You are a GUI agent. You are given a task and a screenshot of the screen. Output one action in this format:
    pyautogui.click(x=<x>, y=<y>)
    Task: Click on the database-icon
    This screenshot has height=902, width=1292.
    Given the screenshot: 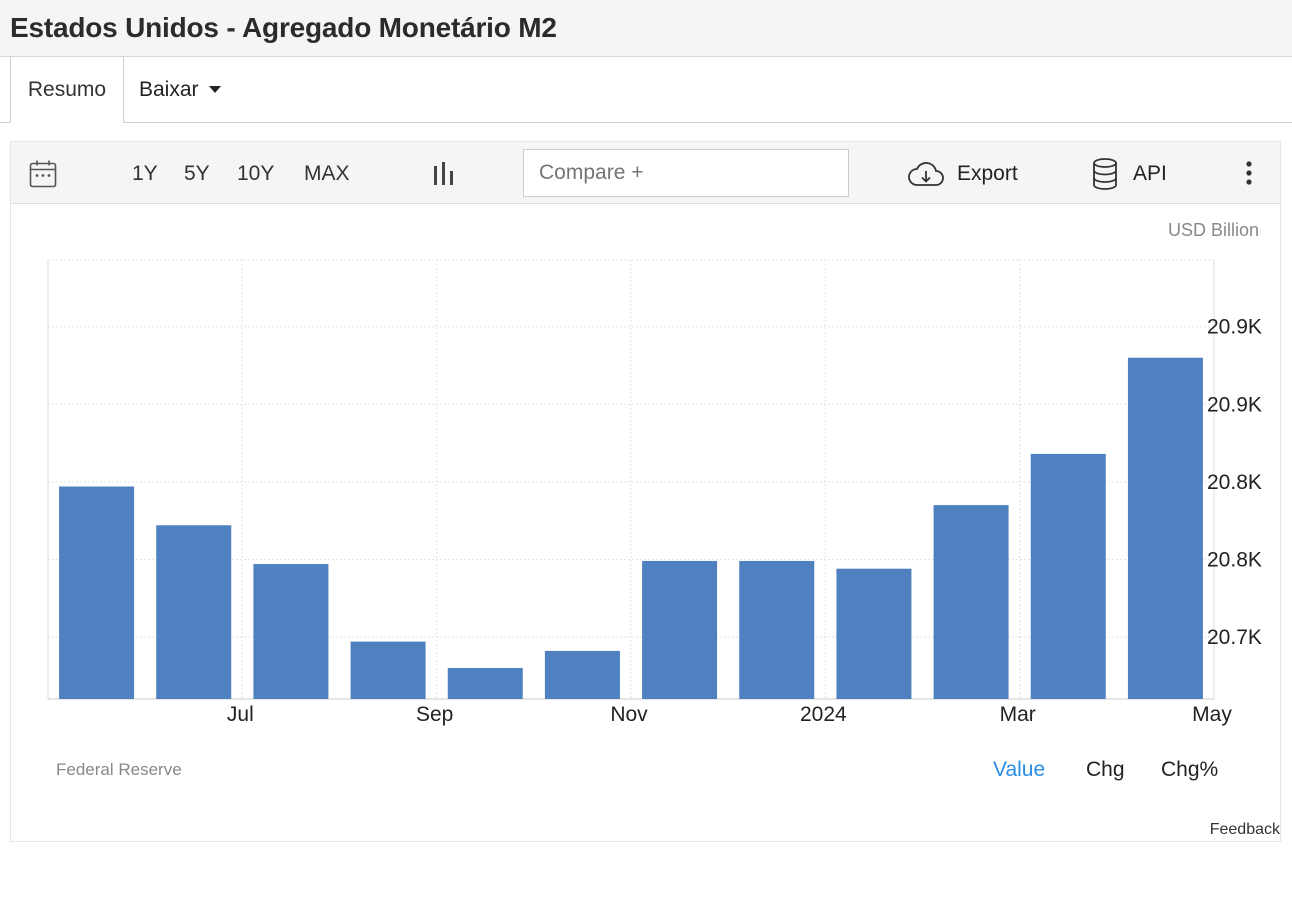 What is the action you would take?
    pyautogui.click(x=1105, y=174)
    